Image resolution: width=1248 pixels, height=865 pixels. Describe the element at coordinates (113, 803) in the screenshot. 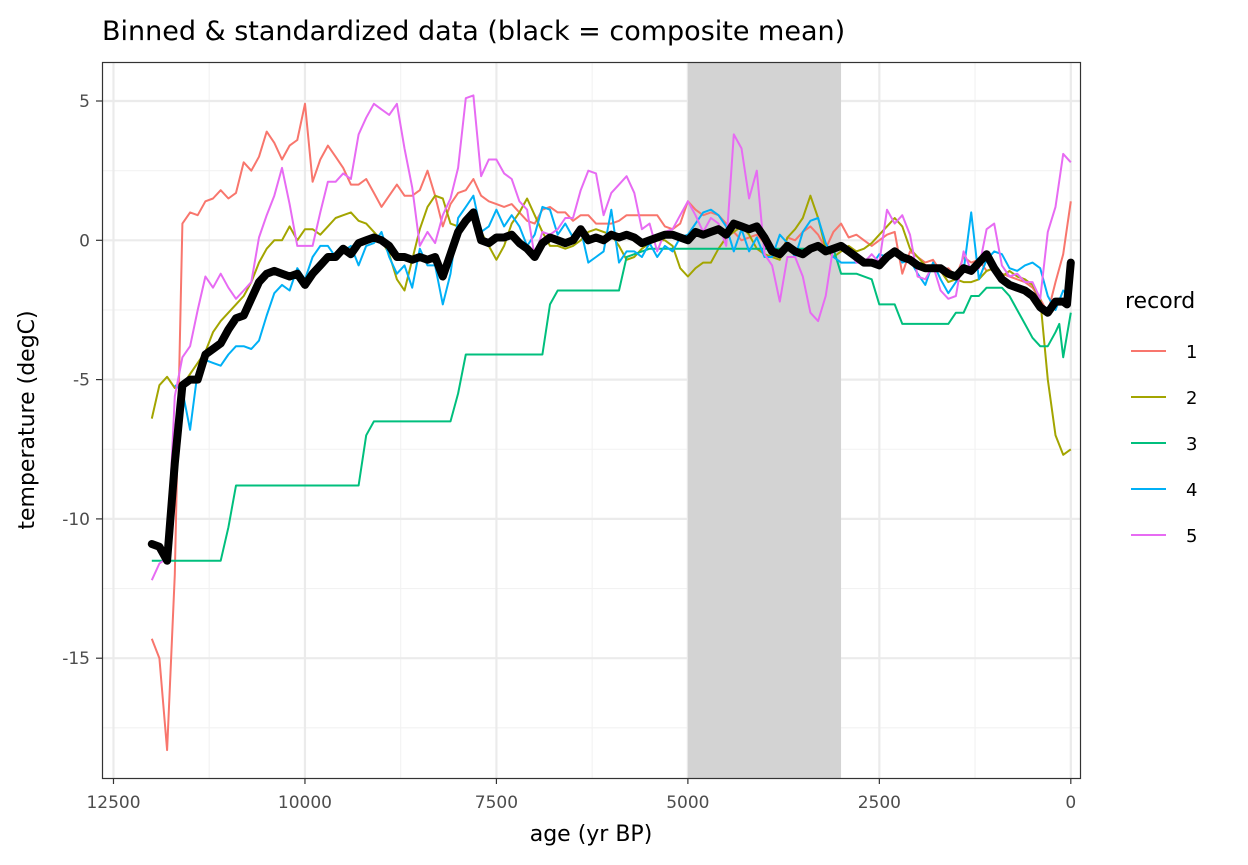

I see `x-tick-label: 12500` at that location.